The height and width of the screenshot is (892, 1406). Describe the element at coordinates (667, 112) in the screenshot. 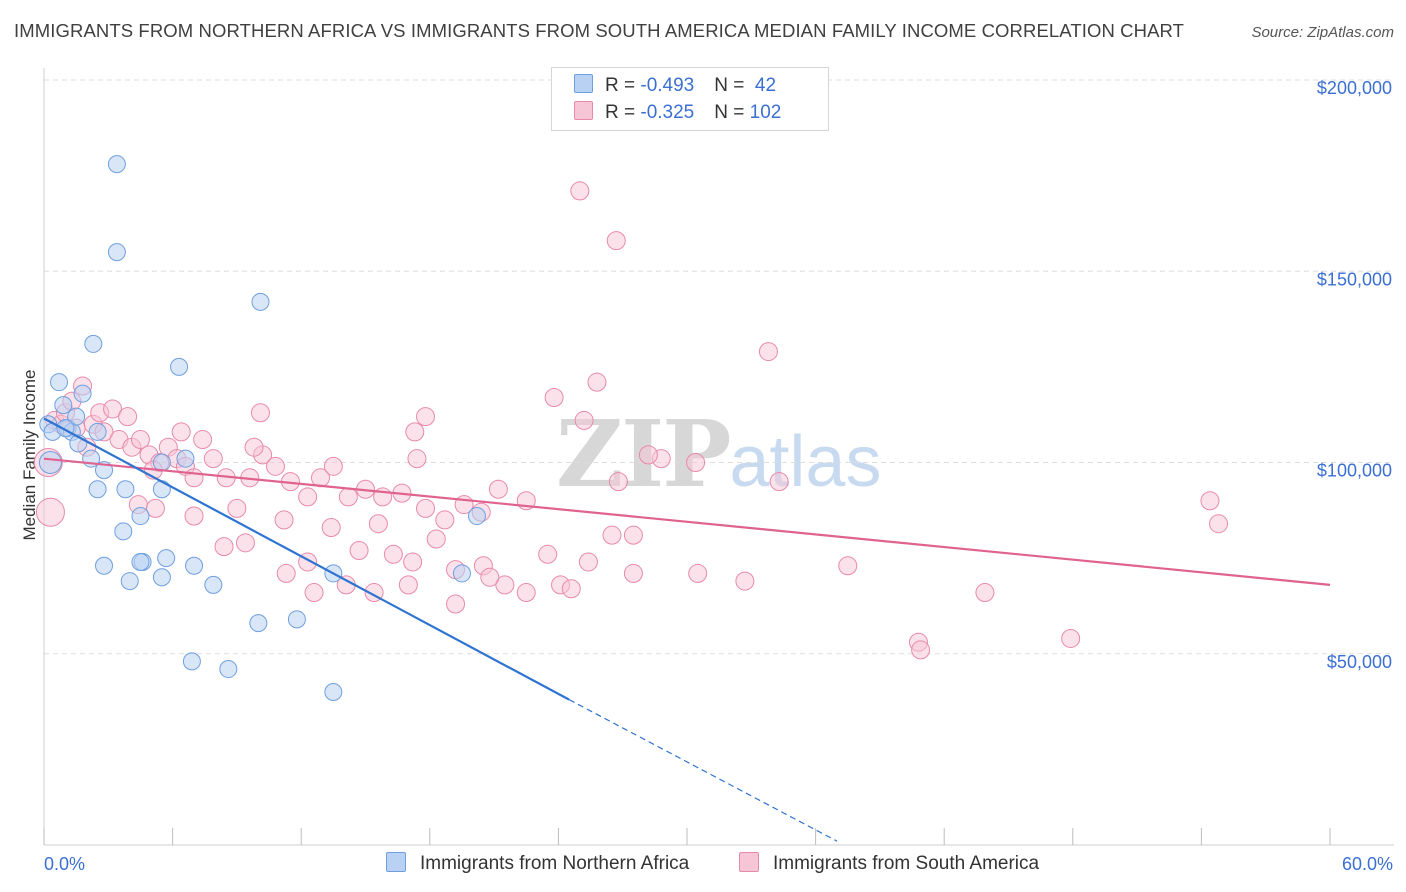

I see `legend-r-value: -0.325` at that location.